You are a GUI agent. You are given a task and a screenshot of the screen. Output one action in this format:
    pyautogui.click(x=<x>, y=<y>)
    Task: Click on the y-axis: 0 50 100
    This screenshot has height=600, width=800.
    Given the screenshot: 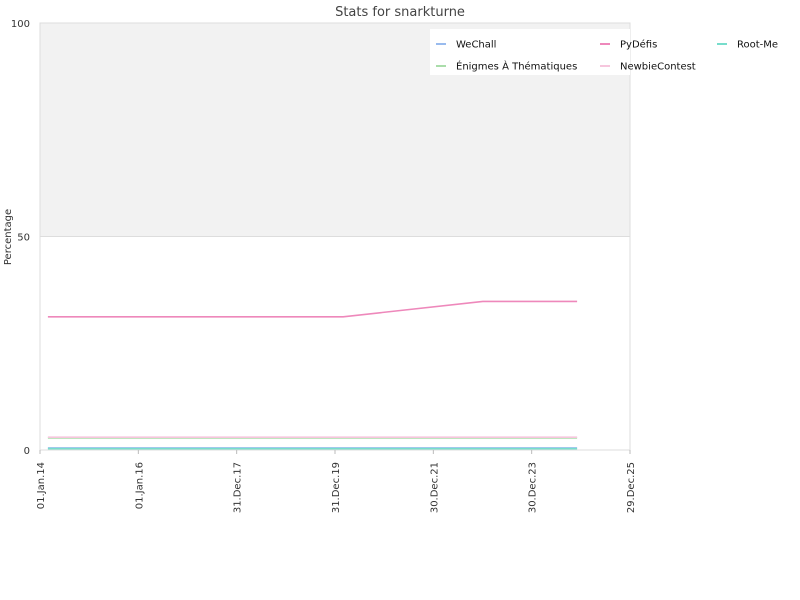 What is the action you would take?
    pyautogui.click(x=20, y=238)
    